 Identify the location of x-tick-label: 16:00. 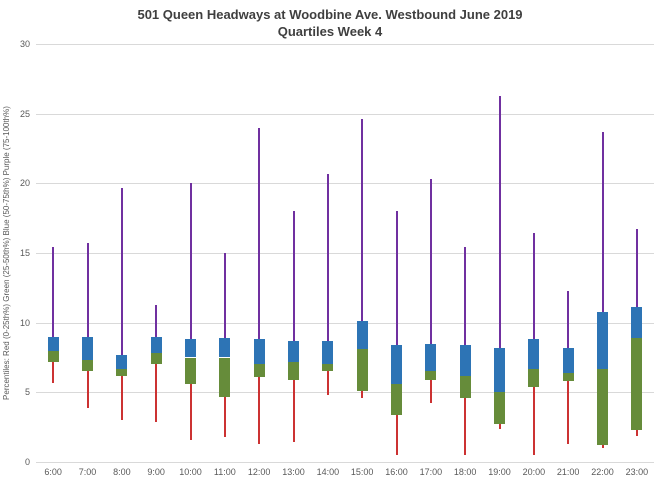
(396, 472).